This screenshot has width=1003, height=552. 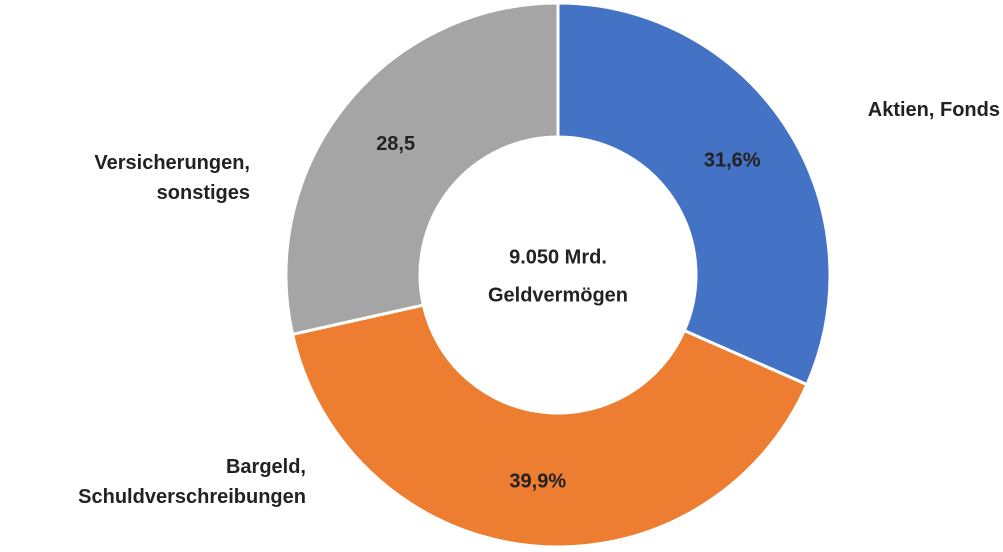 What do you see at coordinates (558, 257) in the screenshot?
I see `center-label: 9.050 Mrd.` at bounding box center [558, 257].